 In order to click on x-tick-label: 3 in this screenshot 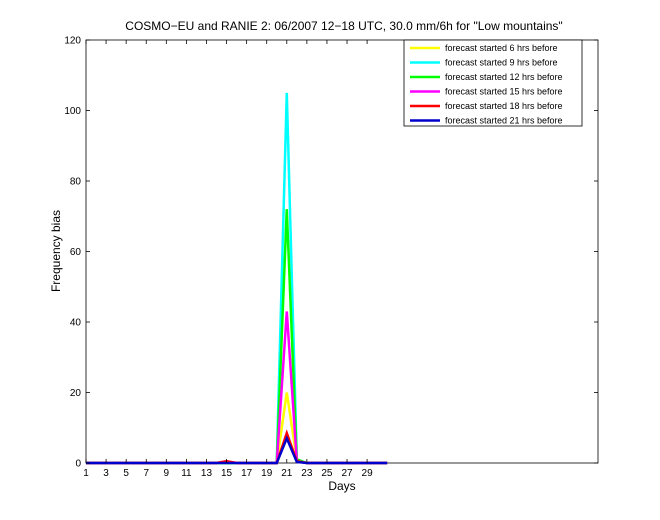, I will do `click(106, 473)`.